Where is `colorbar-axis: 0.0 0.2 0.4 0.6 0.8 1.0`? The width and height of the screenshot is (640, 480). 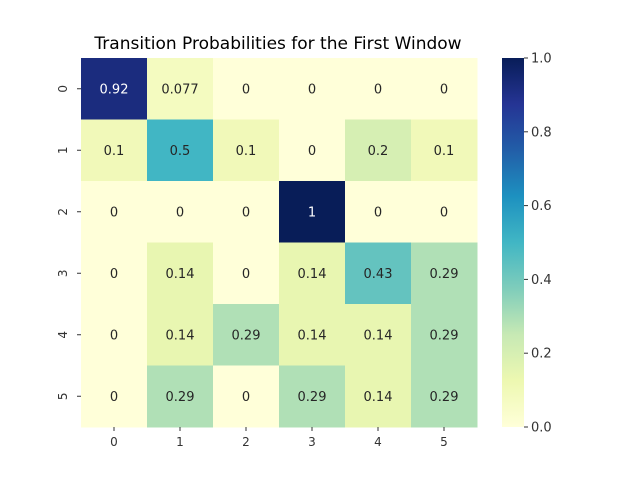 colorbar-axis: 0.0 0.2 0.4 0.6 0.8 1.0 is located at coordinates (538, 244).